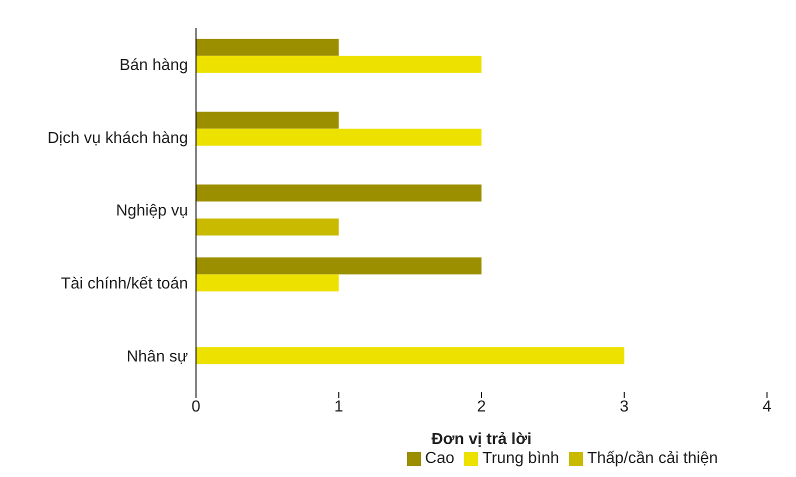 Image resolution: width=796 pixels, height=477 pixels. What do you see at coordinates (339, 407) in the screenshot?
I see `x-tick-label: 1` at bounding box center [339, 407].